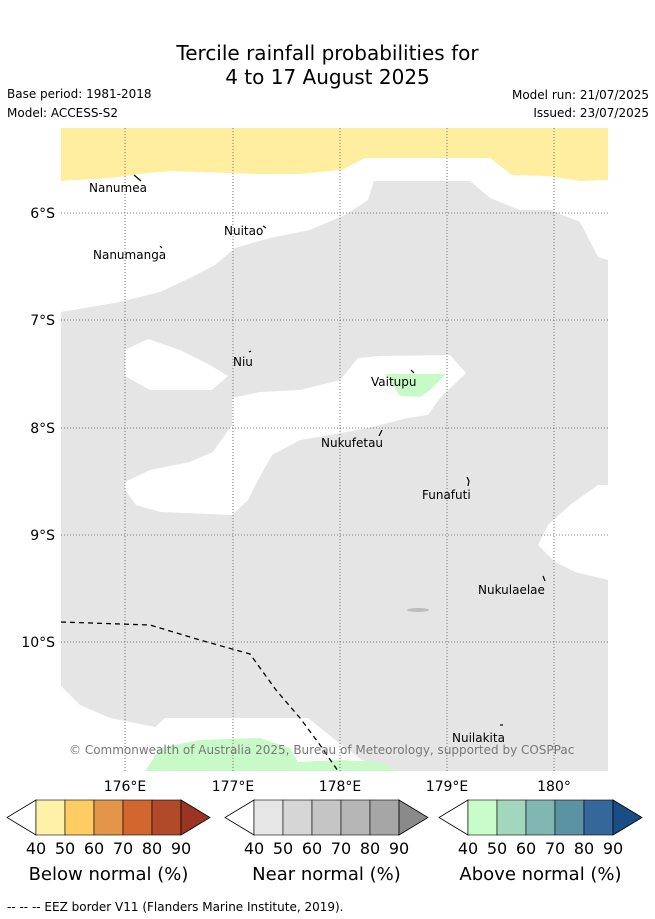 The height and width of the screenshot is (919, 655). What do you see at coordinates (399, 848) in the screenshot?
I see `near-colorbar-tick-label: 90` at bounding box center [399, 848].